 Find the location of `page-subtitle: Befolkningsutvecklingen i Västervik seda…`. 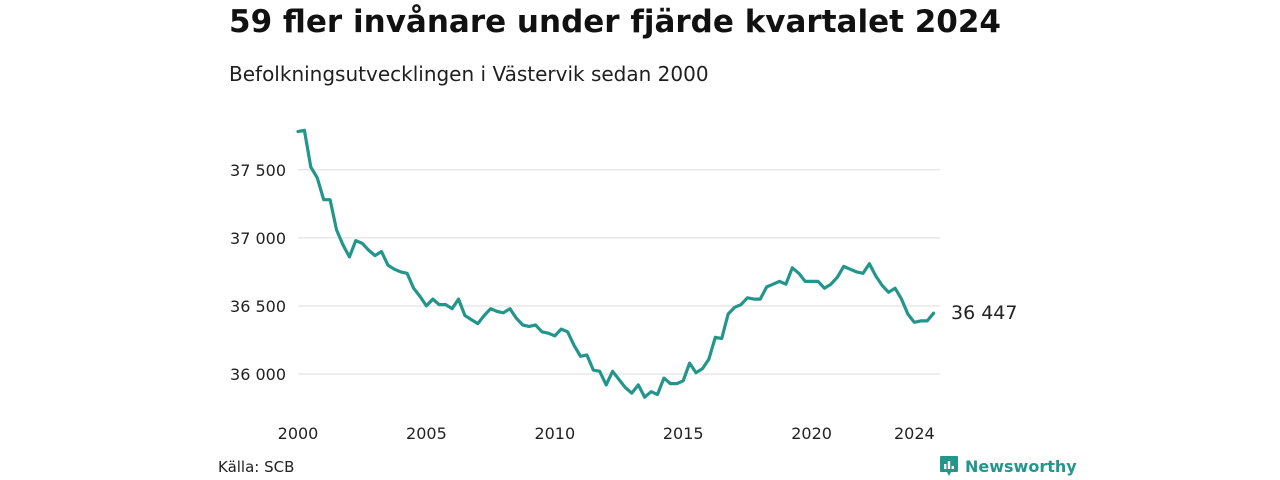

page-subtitle: Befolkningsutvecklingen i Västervik seda… is located at coordinates (469, 74).